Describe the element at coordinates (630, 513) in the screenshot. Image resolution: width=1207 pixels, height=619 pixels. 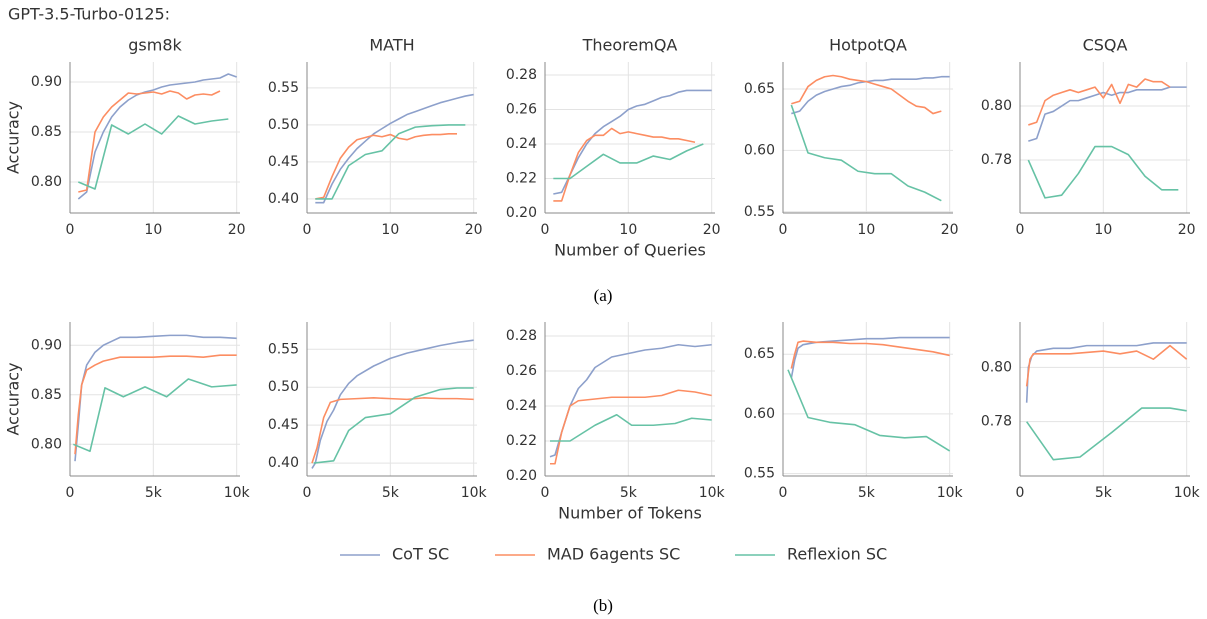
I see `x-axis-label: Number of Tokens` at that location.